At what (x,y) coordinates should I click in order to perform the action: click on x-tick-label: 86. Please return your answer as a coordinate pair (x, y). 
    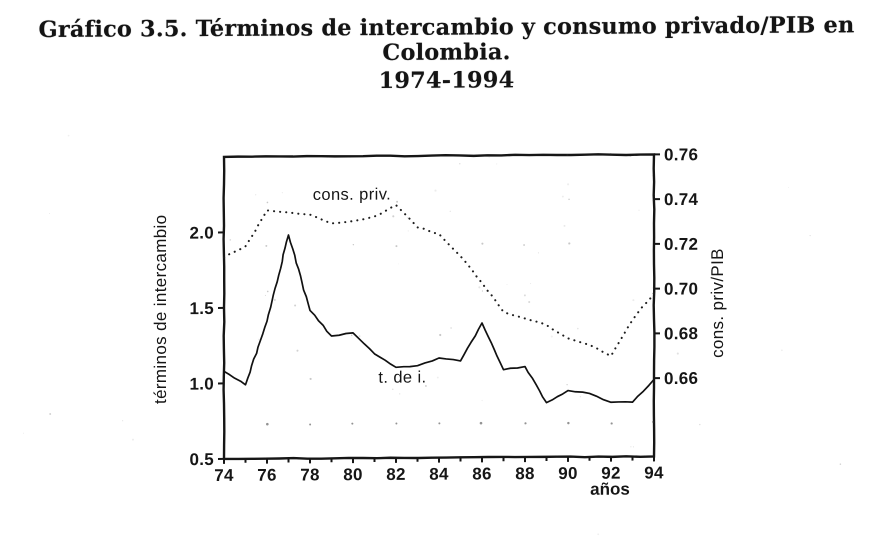
    Looking at the image, I should click on (482, 473).